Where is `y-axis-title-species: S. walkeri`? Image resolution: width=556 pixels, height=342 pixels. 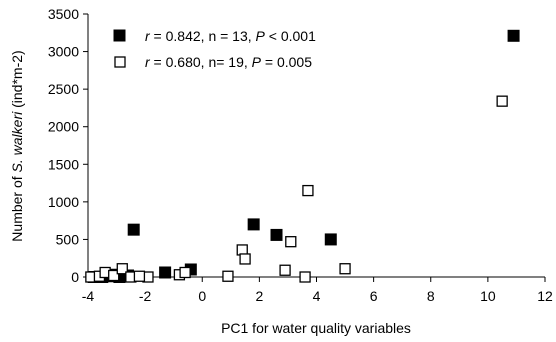 y-axis-title-species: S. walkeri is located at coordinates (17, 142).